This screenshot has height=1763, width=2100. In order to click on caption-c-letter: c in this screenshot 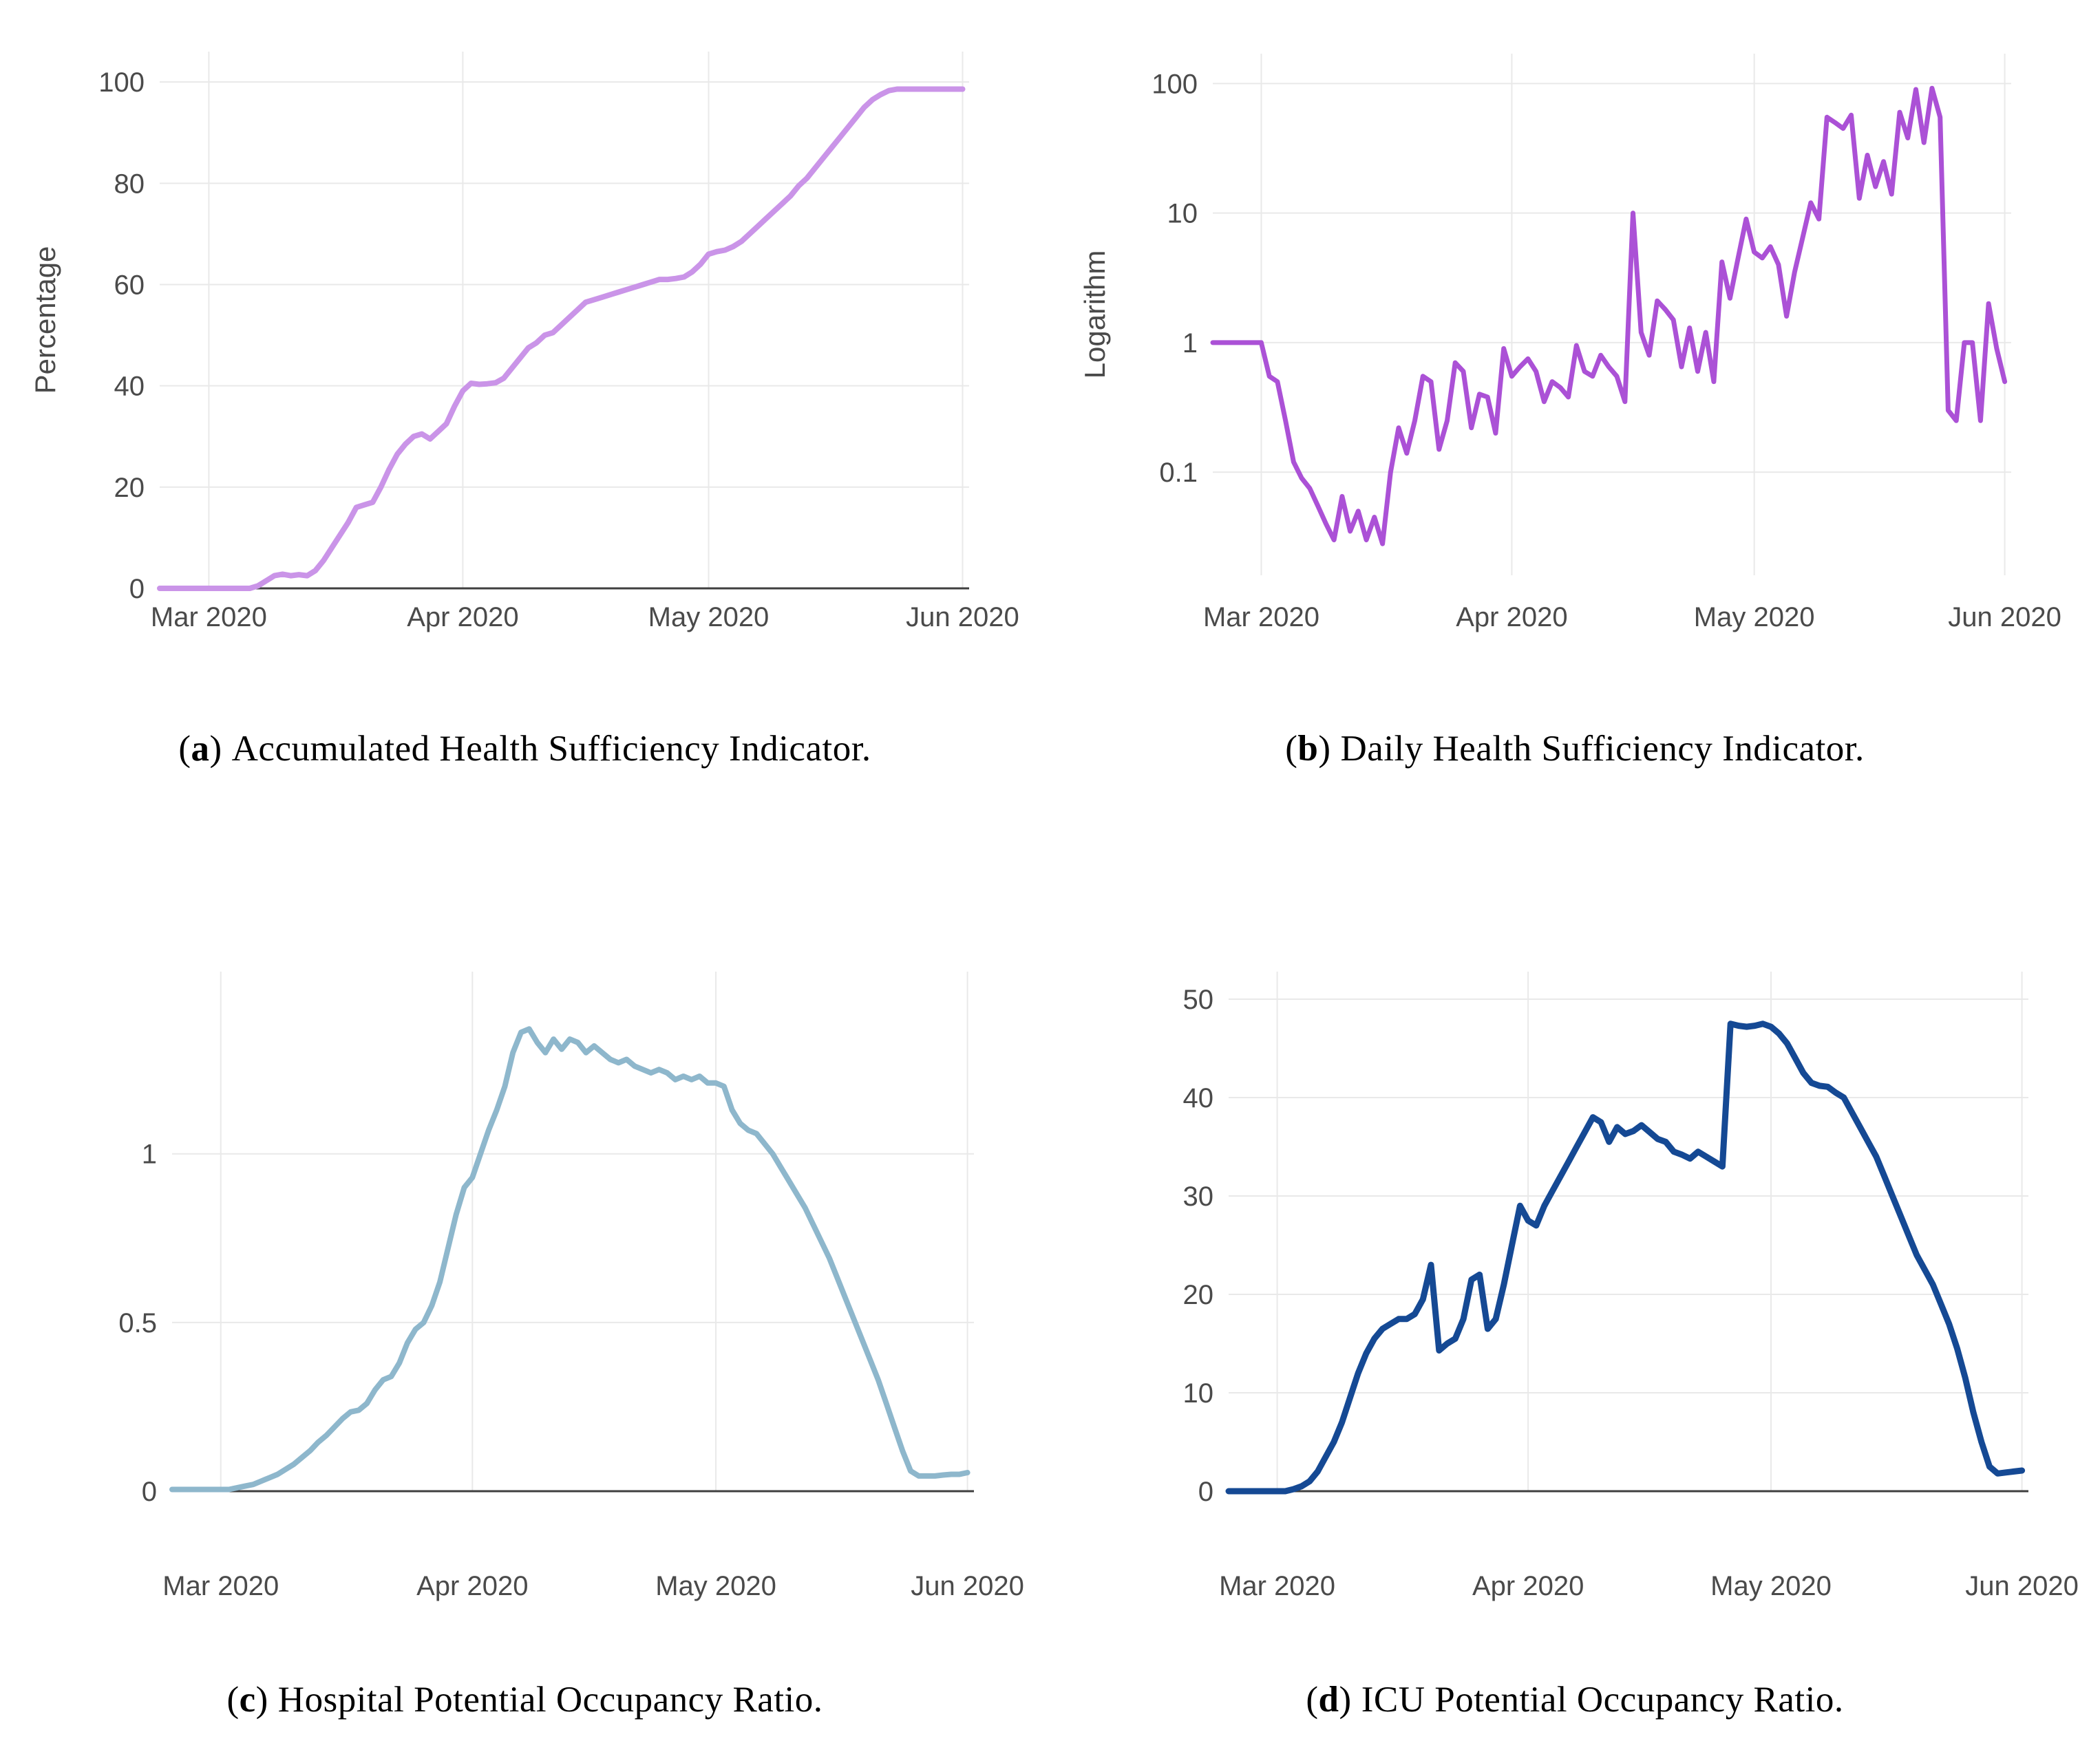, I will do `click(247, 1700)`.